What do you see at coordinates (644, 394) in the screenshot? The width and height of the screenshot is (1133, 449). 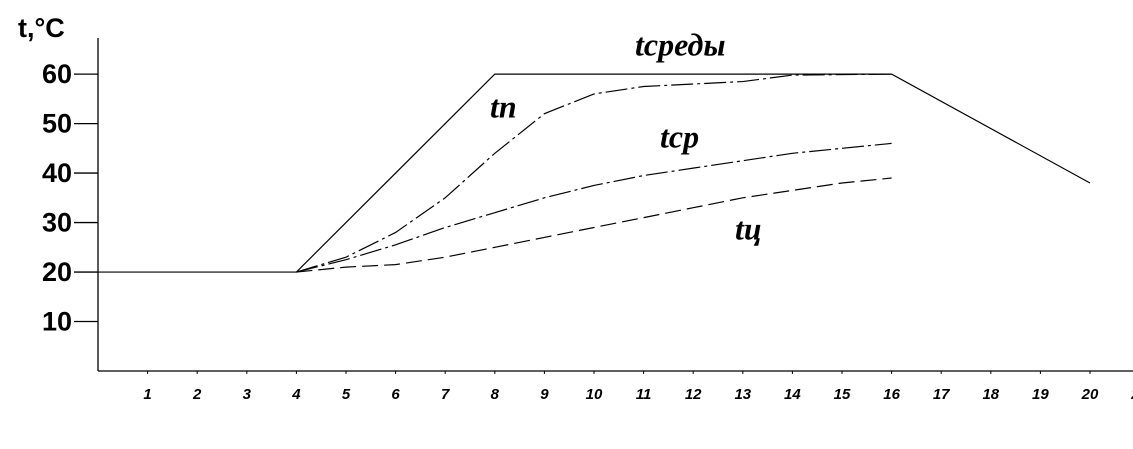 I see `x-tick-label: 11` at bounding box center [644, 394].